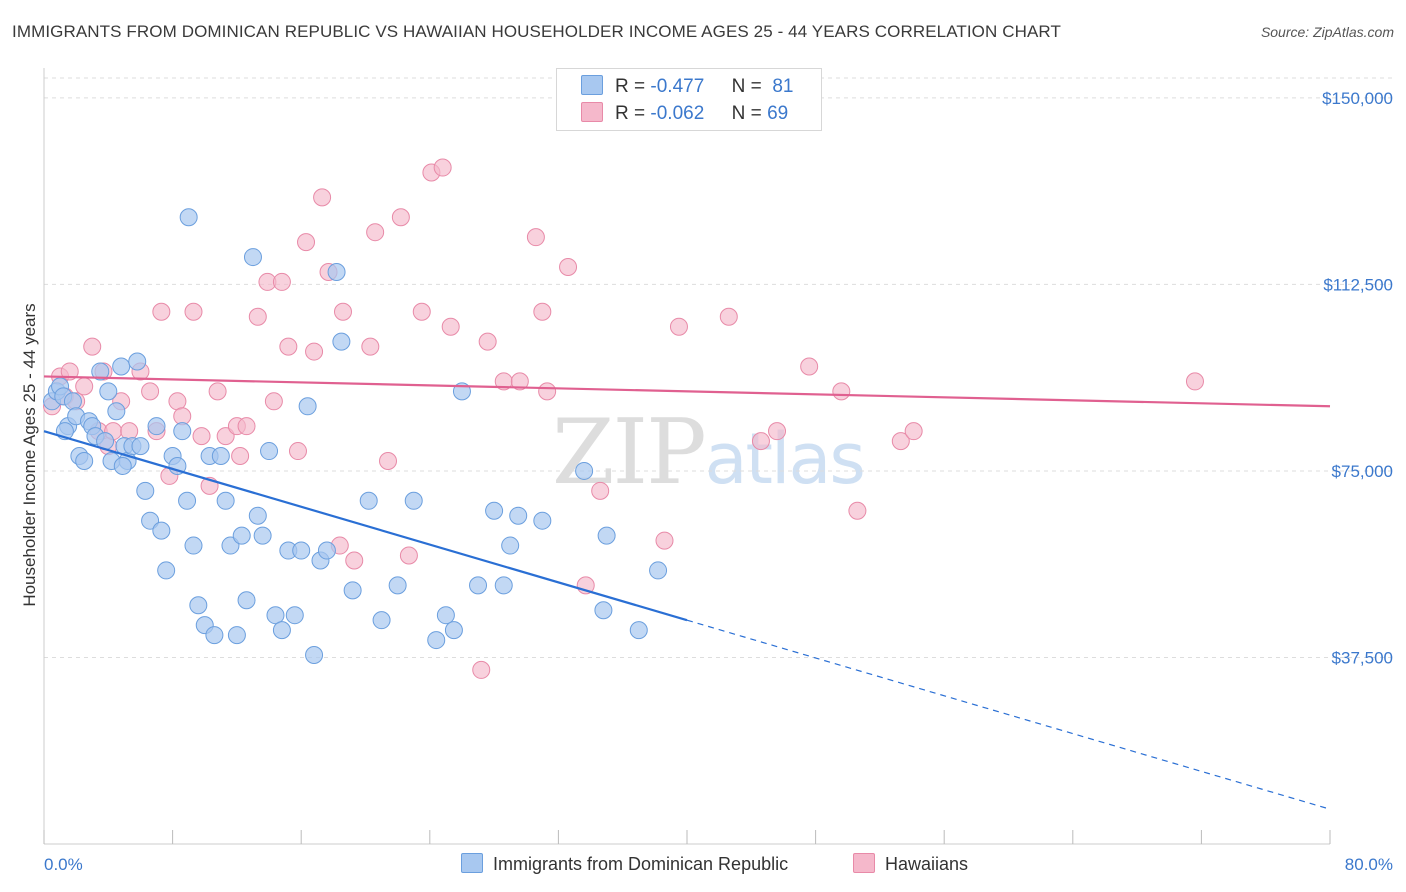 This screenshot has width=1406, height=892. I want to click on y-tick-label: $112,500, so click(1358, 284).